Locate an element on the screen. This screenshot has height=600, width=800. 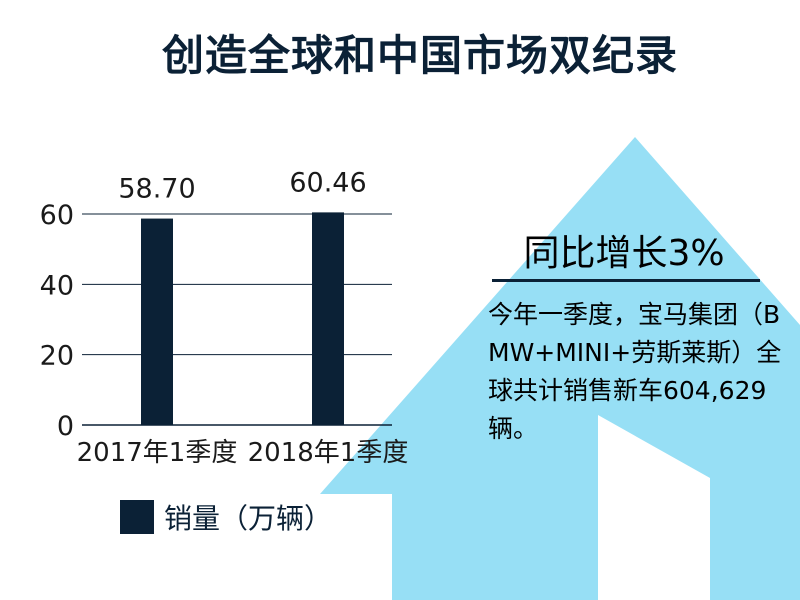
legend-label: 销量（万辆） is located at coordinates (248, 518).